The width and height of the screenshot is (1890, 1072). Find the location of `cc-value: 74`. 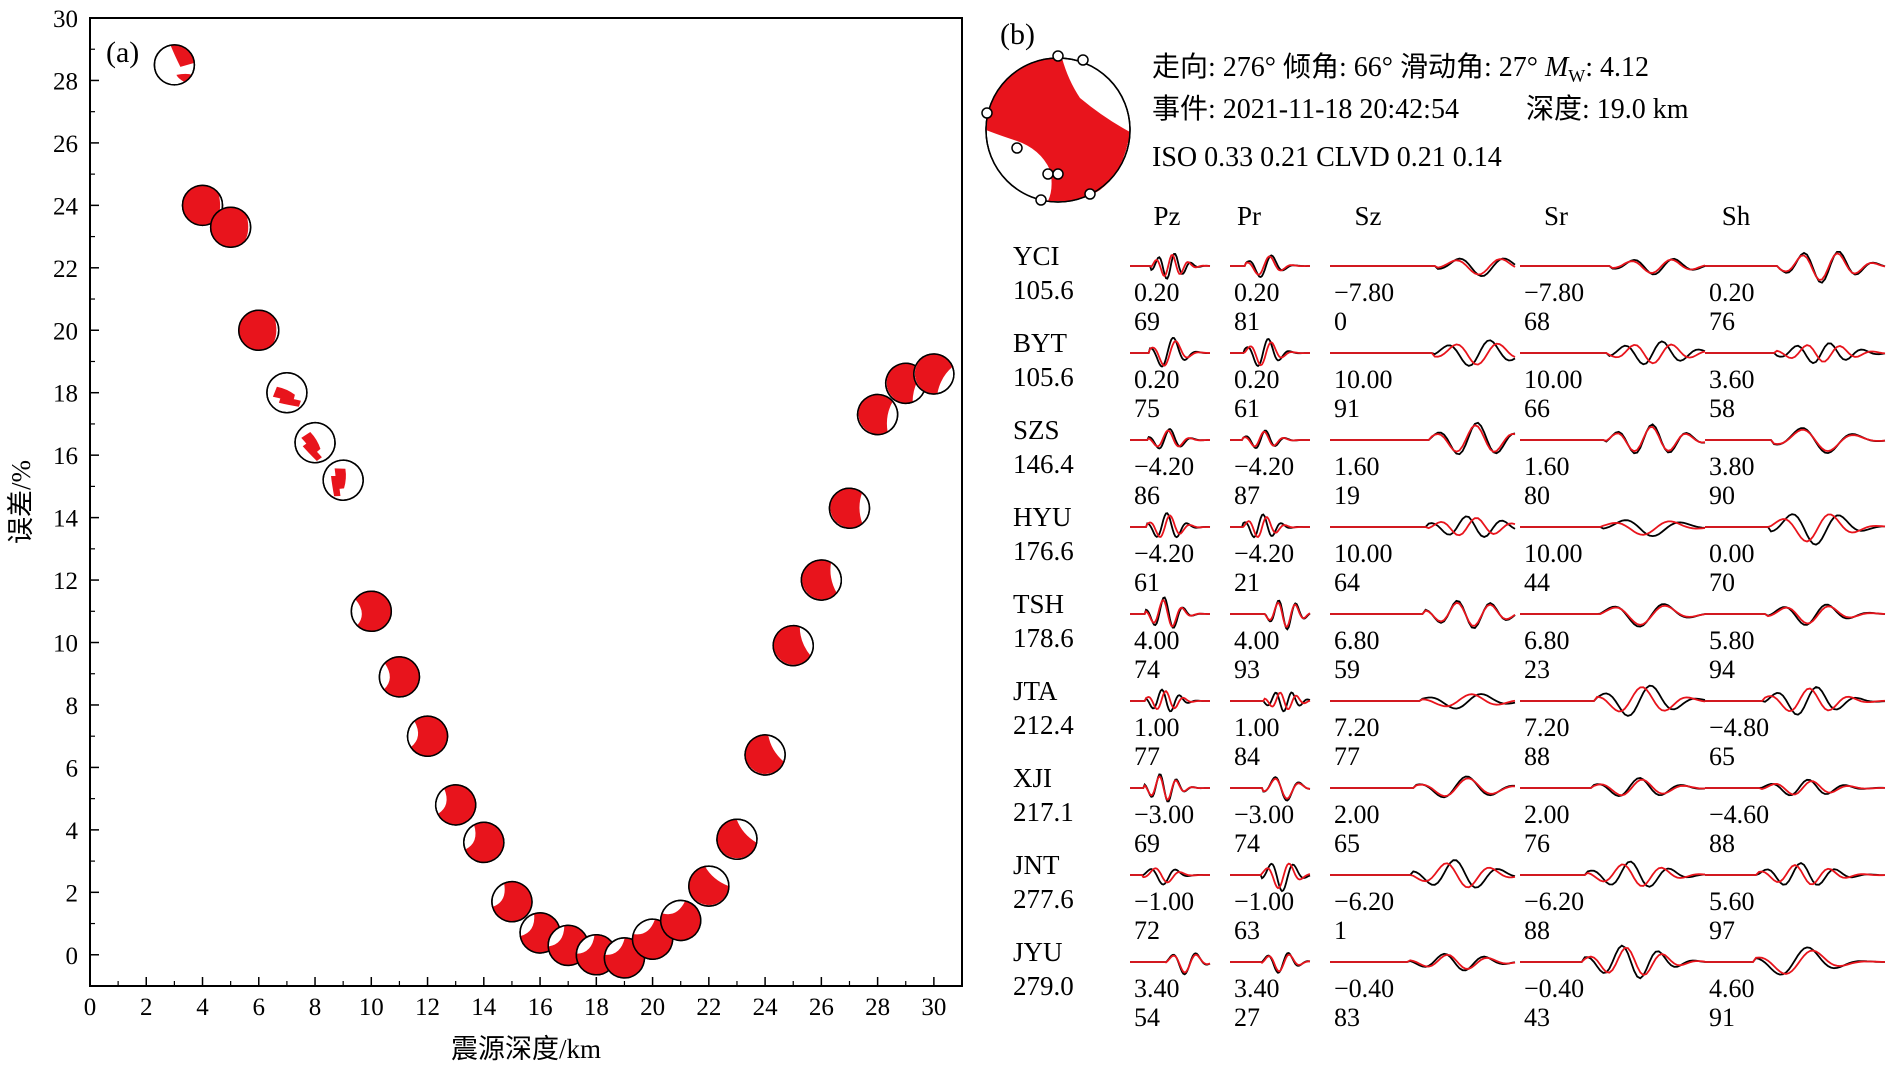

cc-value: 74 is located at coordinates (1147, 669).